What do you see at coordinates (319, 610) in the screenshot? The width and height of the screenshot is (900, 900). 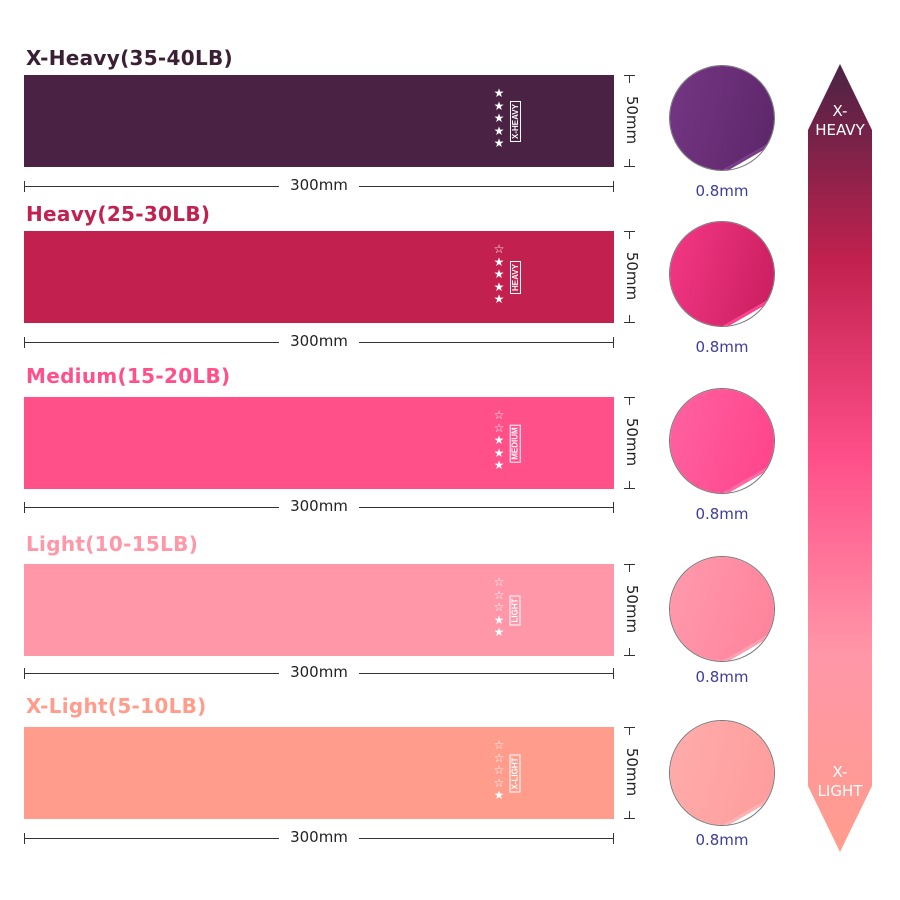 I see `resistance-band: ☆ ☆ ☆ ★ ★ LIGHT` at bounding box center [319, 610].